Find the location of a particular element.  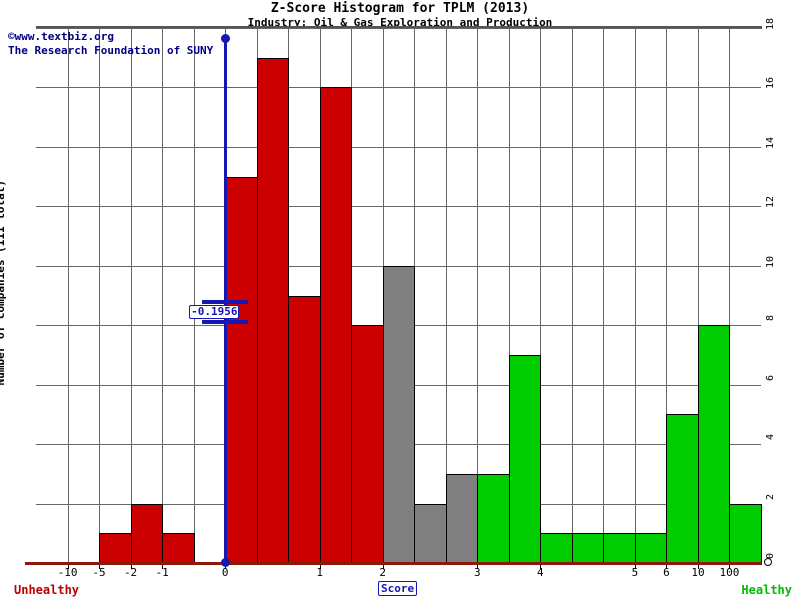

x-tick-label: 1 is located at coordinates (319, 572).